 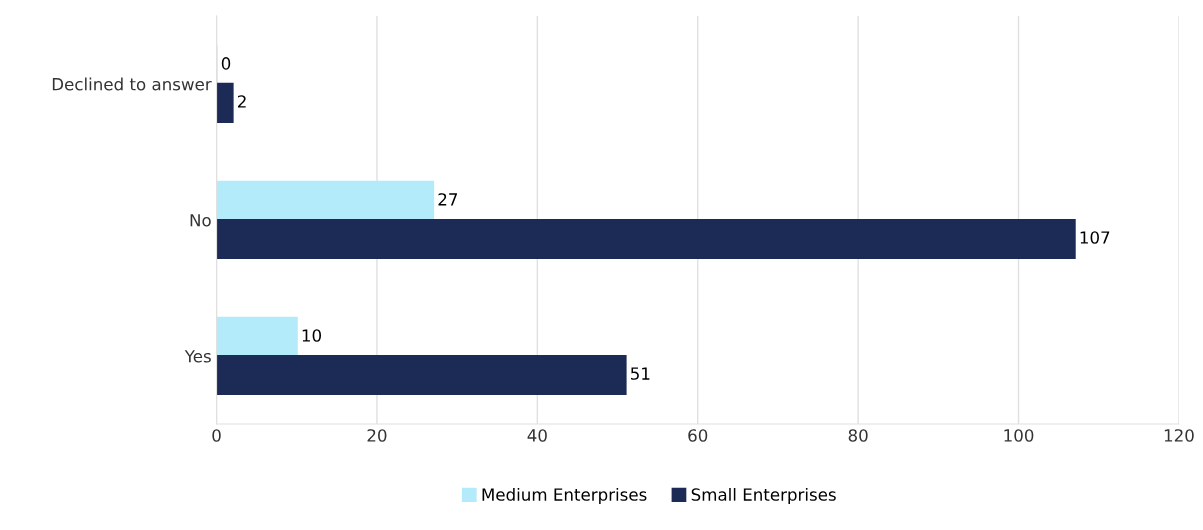 What do you see at coordinates (1095, 237) in the screenshot?
I see `data-label: 107` at bounding box center [1095, 237].